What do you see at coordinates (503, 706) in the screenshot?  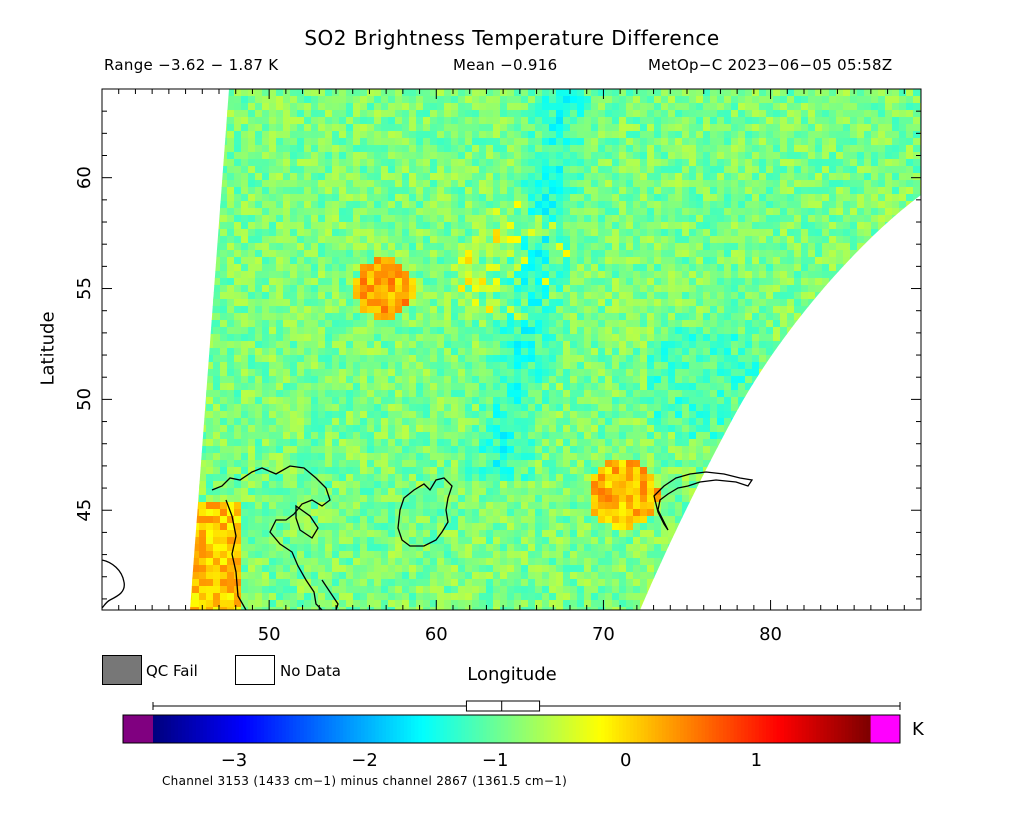 I see `boxplot-box` at bounding box center [503, 706].